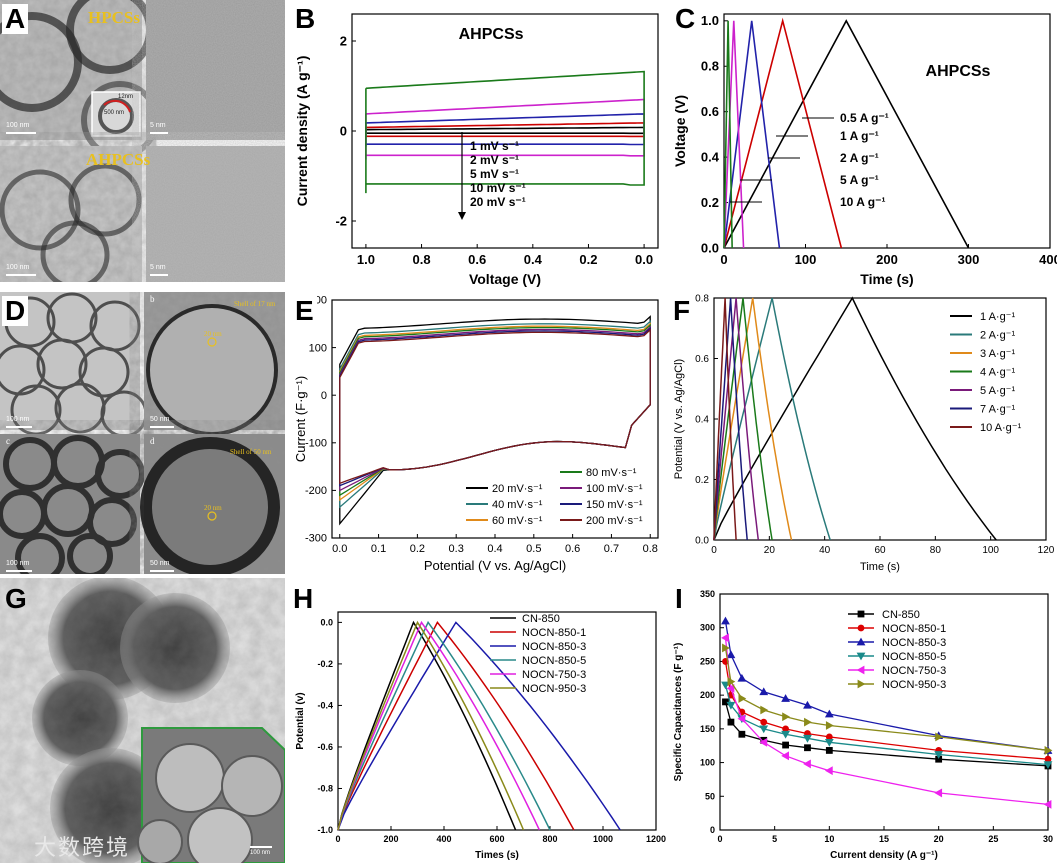 This screenshot has width=1057, height=863. What do you see at coordinates (255, 304) in the screenshot?
I see `d-shell-b: Shell of 17 nm` at bounding box center [255, 304].